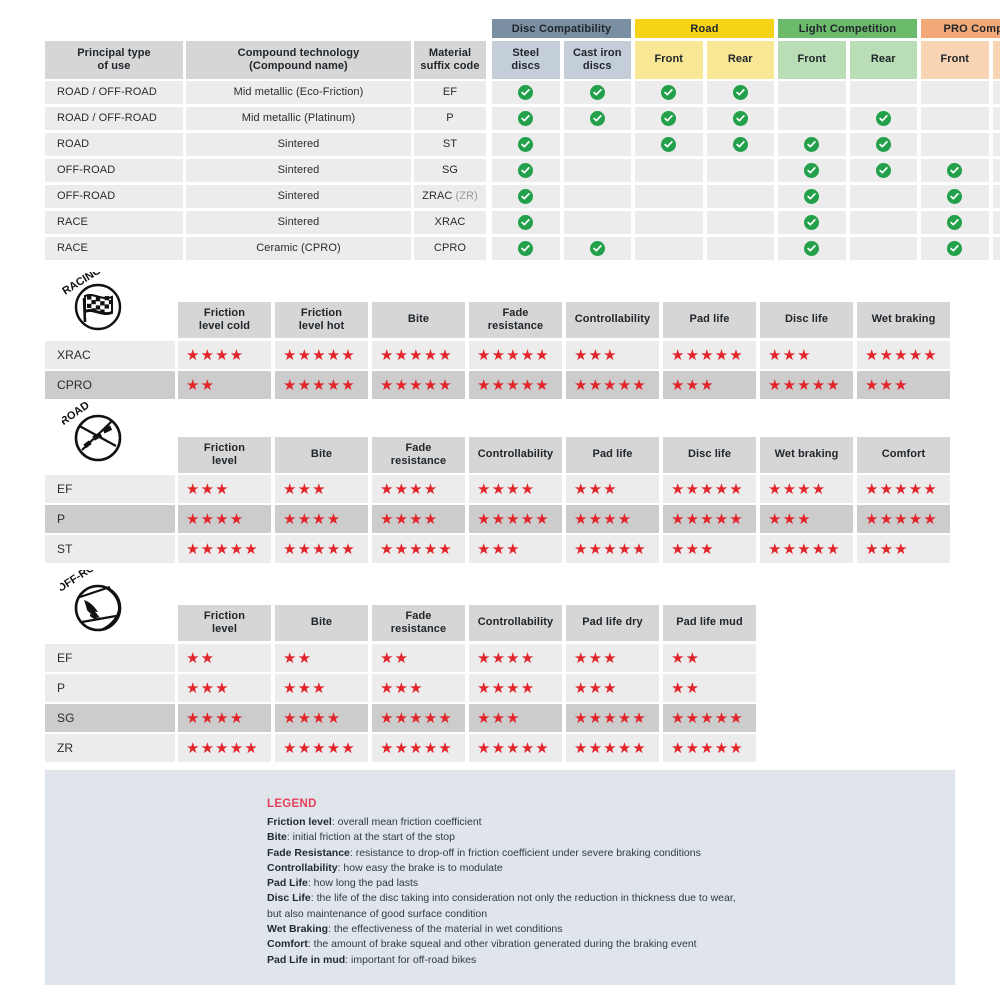 The height and width of the screenshot is (1000, 1000). What do you see at coordinates (302, 867) in the screenshot?
I see `legend-term: Controllability` at bounding box center [302, 867].